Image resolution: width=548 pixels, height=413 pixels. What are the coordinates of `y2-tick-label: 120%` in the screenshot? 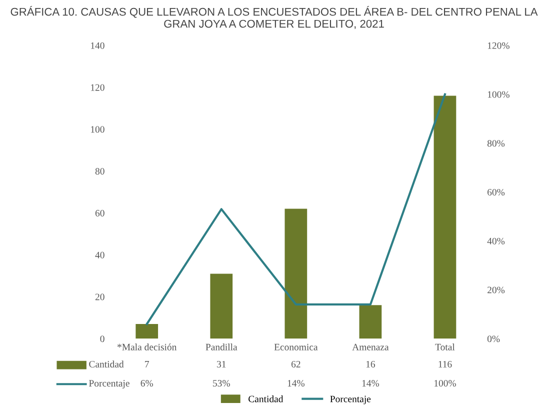 It's located at (499, 45).